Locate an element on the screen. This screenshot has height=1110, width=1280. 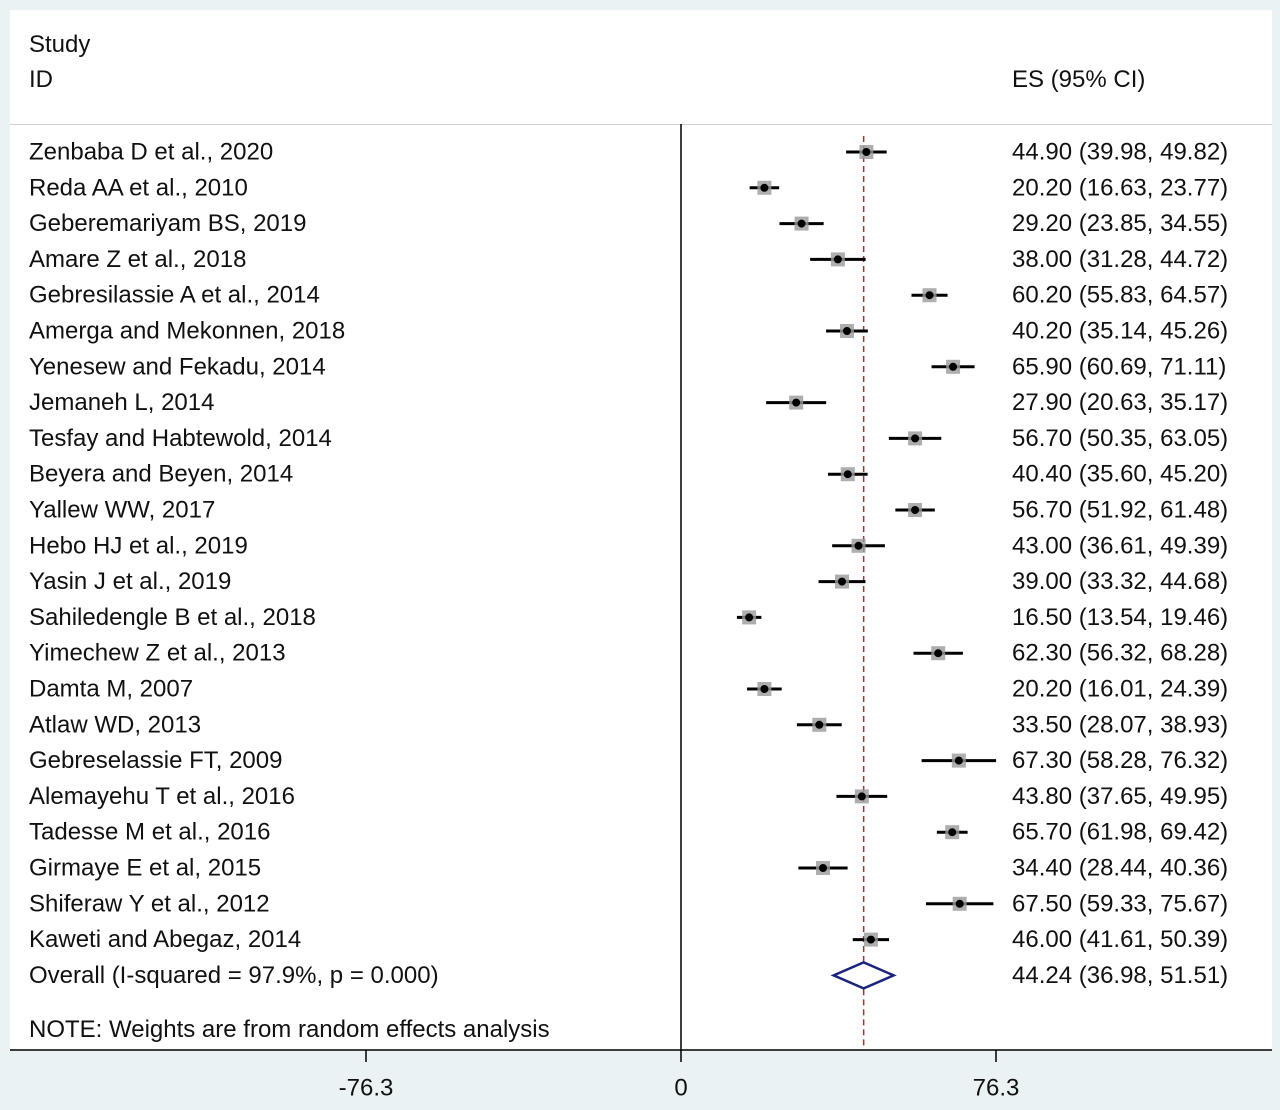
overall-name: Overall (I-squared = 97.9%, p = 0.000) is located at coordinates (234, 975).